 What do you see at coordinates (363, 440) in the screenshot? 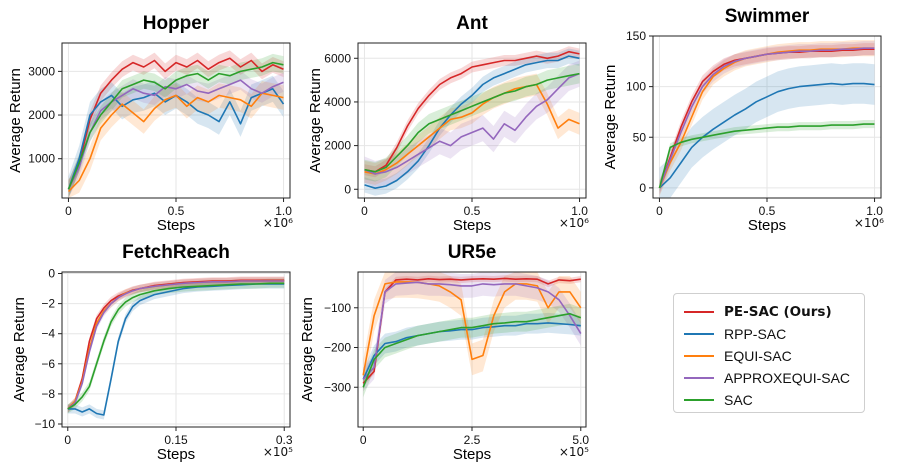
I see `ur5e-xtick-label-0: 0` at bounding box center [363, 440].